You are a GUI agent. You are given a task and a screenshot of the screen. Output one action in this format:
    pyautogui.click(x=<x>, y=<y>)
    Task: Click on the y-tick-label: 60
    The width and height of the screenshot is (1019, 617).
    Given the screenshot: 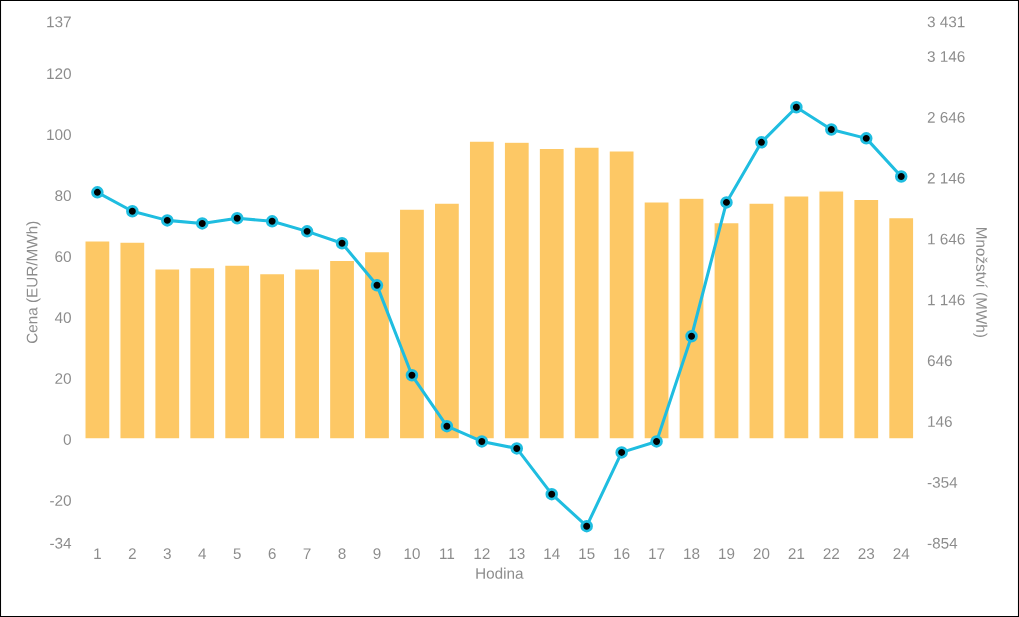 What is the action you would take?
    pyautogui.click(x=63, y=257)
    